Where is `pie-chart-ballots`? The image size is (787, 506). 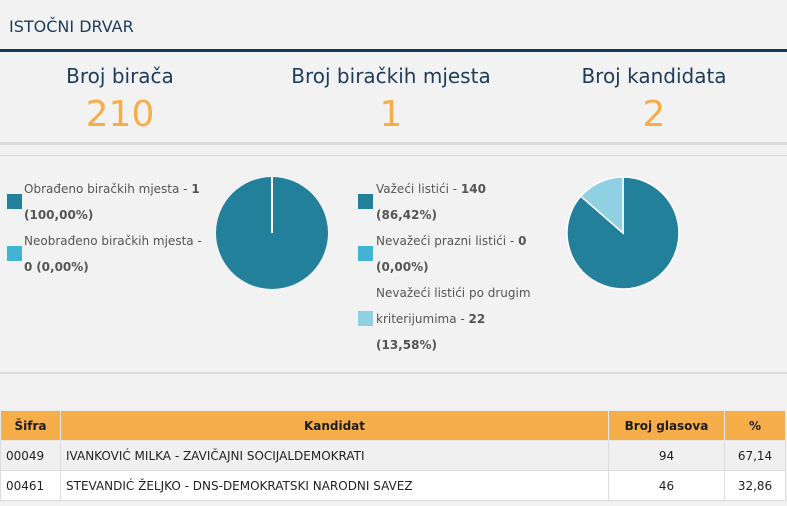 pie-chart-ballots is located at coordinates (623, 233).